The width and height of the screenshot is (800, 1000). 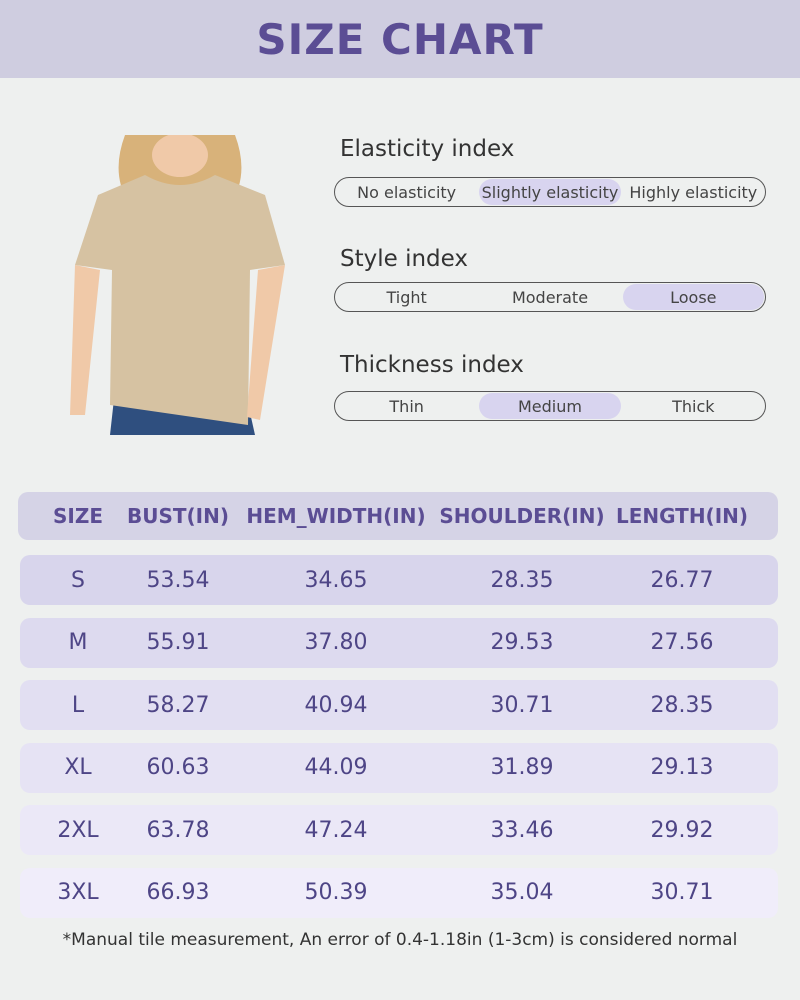 What do you see at coordinates (406, 297) in the screenshot?
I see `index-option: Tight` at bounding box center [406, 297].